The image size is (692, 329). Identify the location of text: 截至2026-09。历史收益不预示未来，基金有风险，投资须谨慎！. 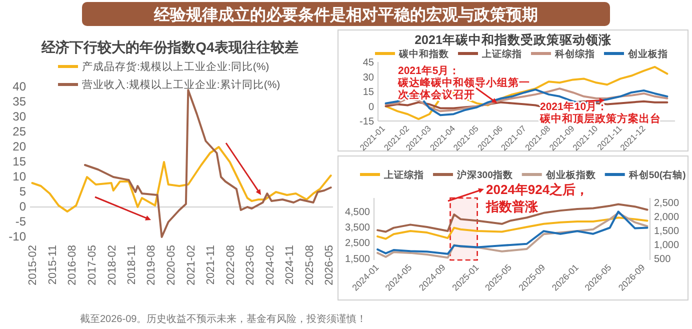
(223, 319).